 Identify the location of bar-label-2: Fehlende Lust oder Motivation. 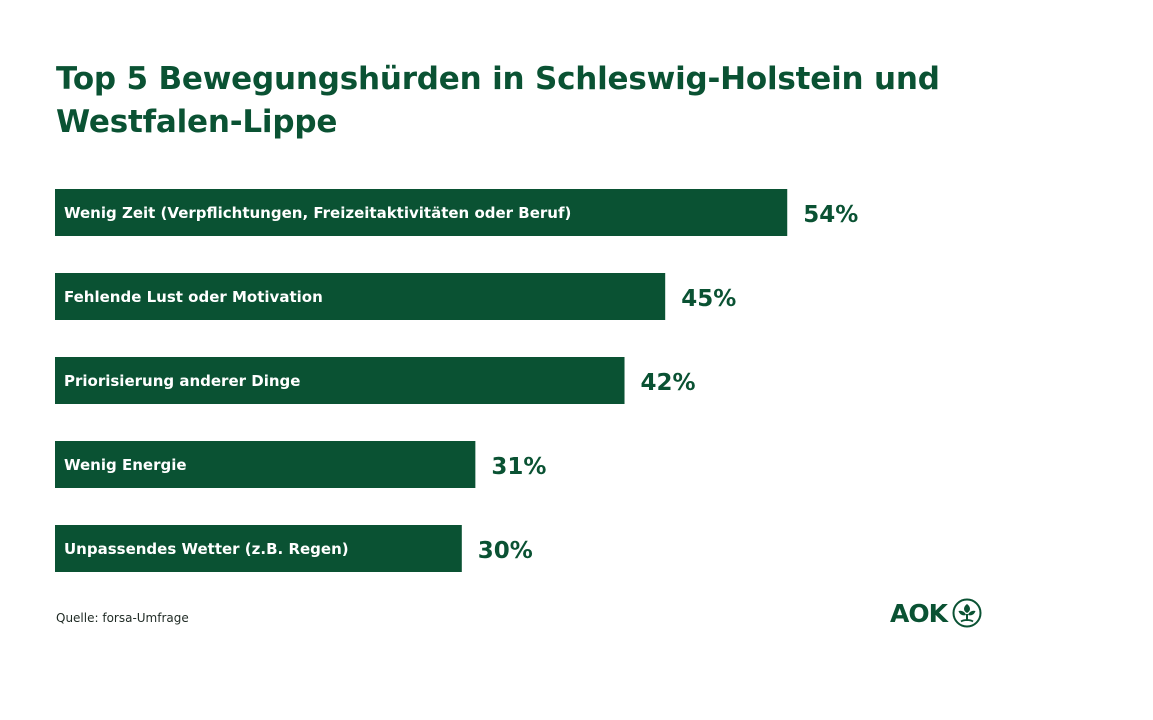
(193, 297).